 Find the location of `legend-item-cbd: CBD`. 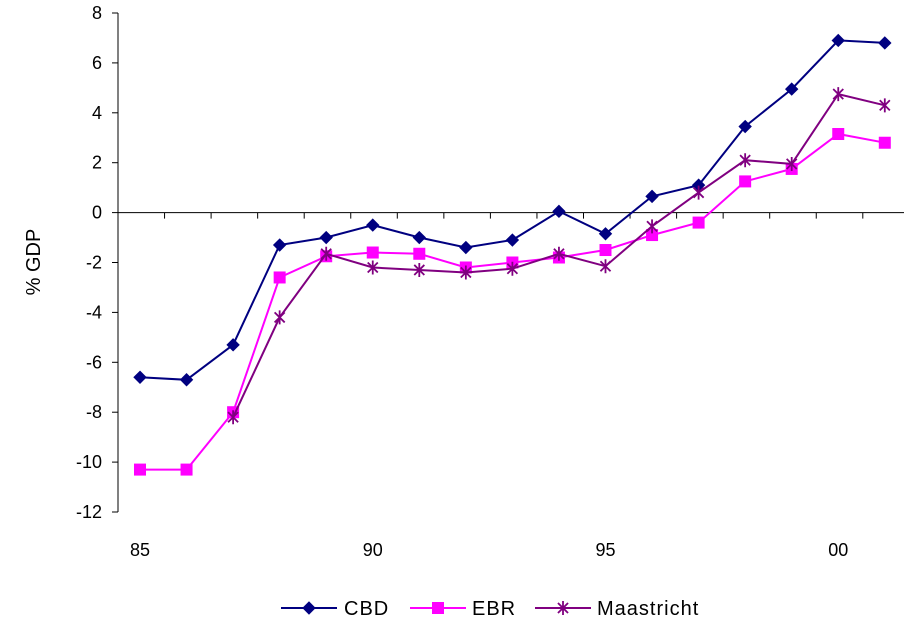

legend-item-cbd: CBD is located at coordinates (335, 609).